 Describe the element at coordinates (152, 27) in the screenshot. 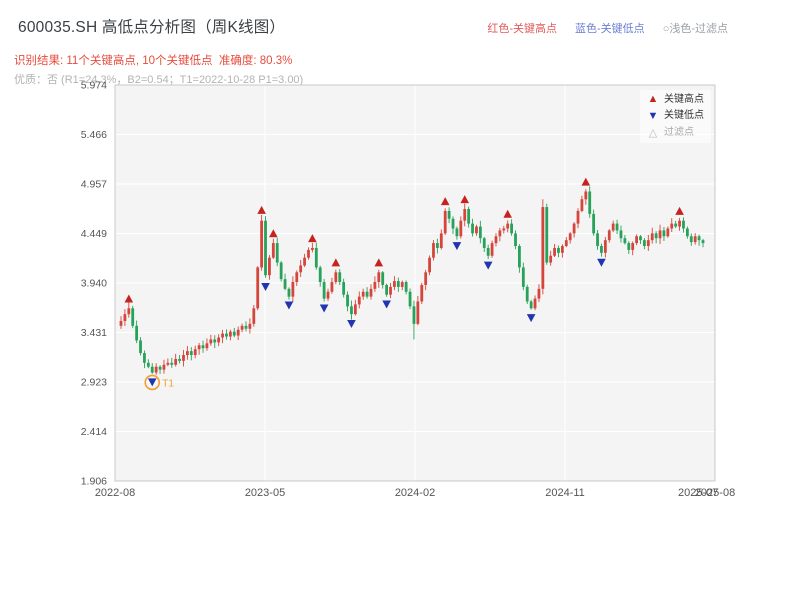

I see `page-title: 600035.SH 高低点分析图（周K线图）` at that location.